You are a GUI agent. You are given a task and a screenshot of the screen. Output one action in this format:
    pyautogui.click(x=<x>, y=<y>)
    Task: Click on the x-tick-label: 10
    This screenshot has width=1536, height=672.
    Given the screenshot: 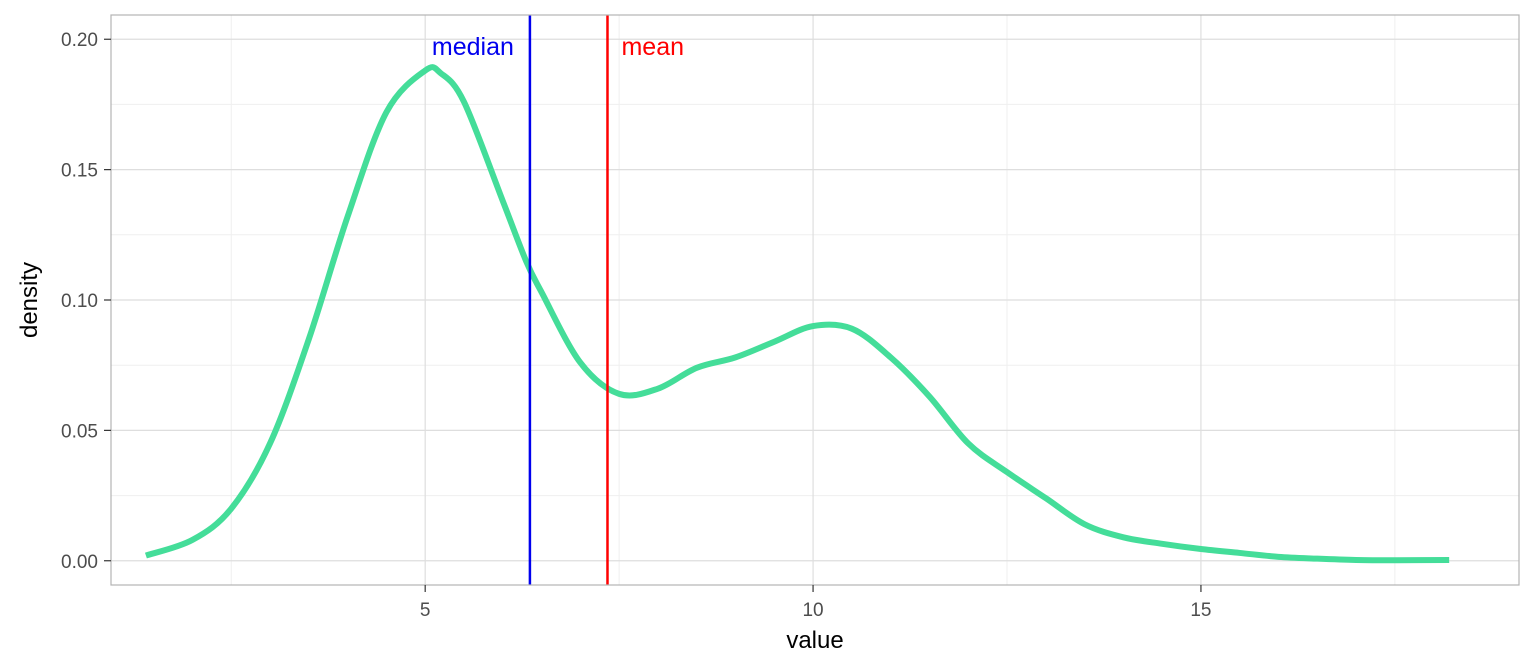 What is the action you would take?
    pyautogui.click(x=812, y=610)
    